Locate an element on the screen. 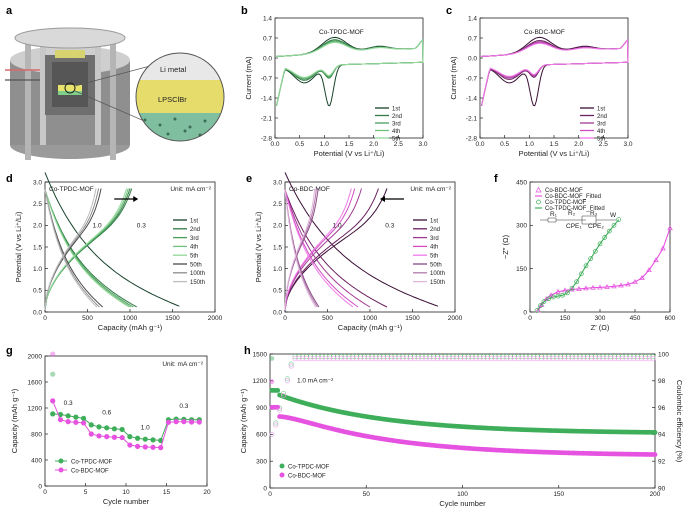  circuit-label: R₃ is located at coordinates (594, 213).